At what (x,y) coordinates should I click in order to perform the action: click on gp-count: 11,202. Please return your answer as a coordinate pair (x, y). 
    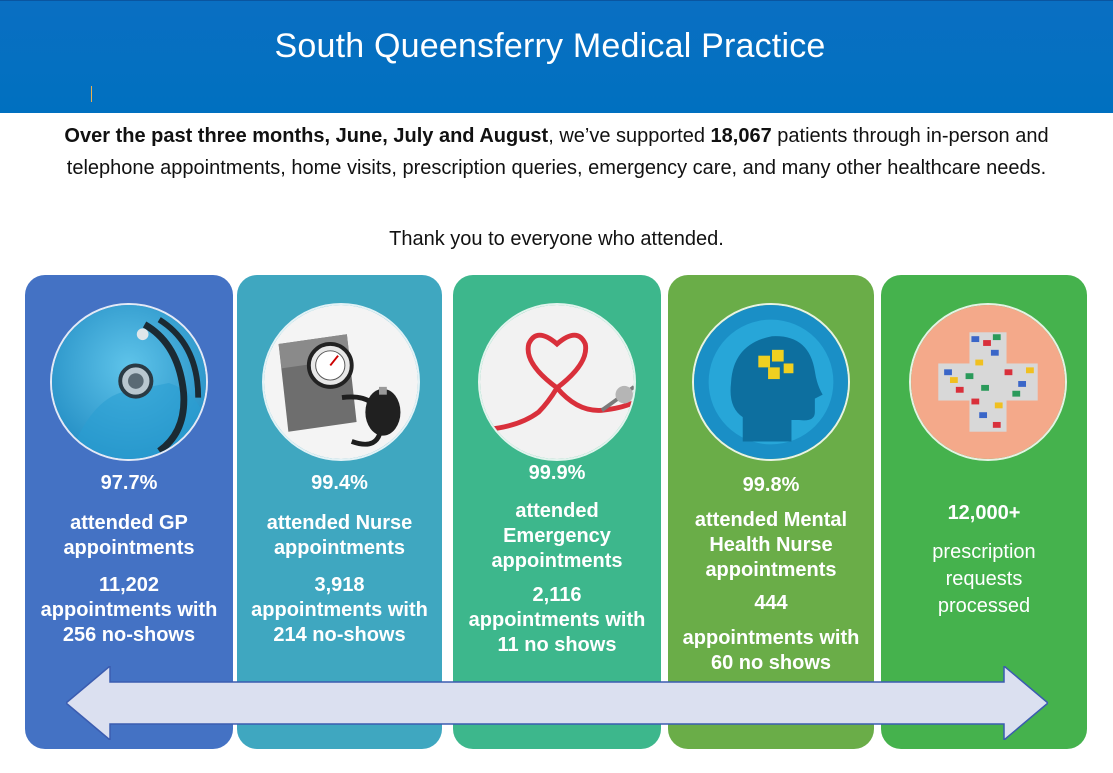
    Looking at the image, I should click on (129, 585).